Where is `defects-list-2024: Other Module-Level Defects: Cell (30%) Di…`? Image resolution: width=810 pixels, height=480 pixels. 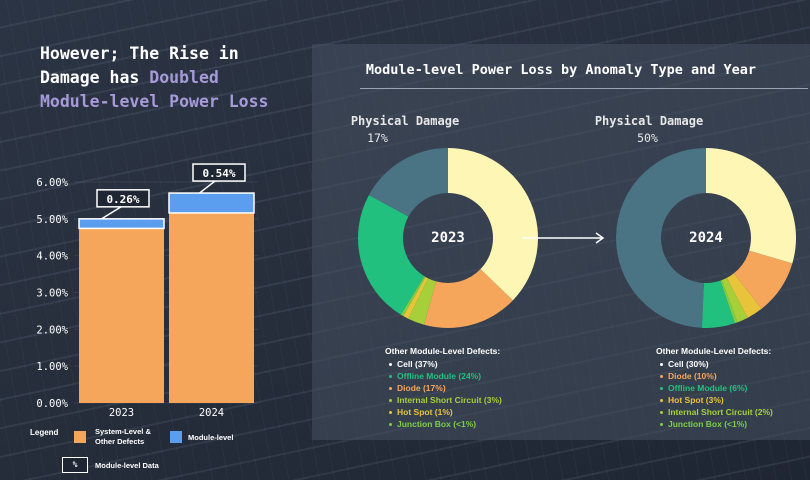
defects-list-2024: Other Module-Level Defects: Cell (30%) Di… is located at coordinates (714, 388).